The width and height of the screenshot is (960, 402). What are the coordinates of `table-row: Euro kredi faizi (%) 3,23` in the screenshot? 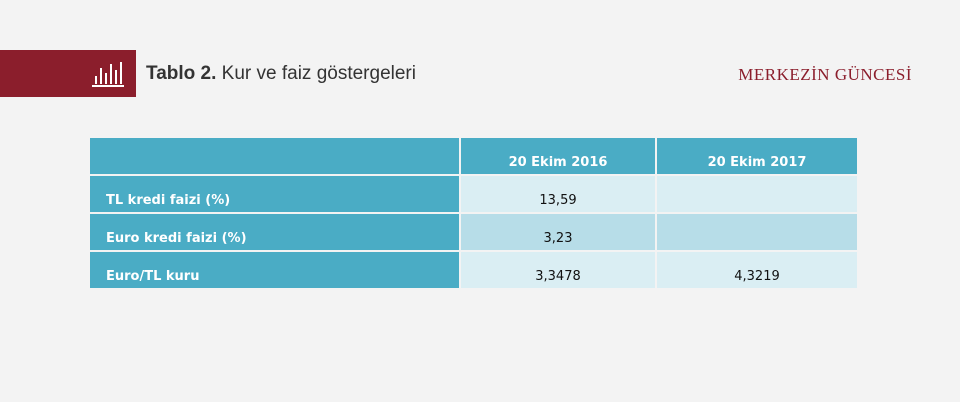 It's located at (473, 232).